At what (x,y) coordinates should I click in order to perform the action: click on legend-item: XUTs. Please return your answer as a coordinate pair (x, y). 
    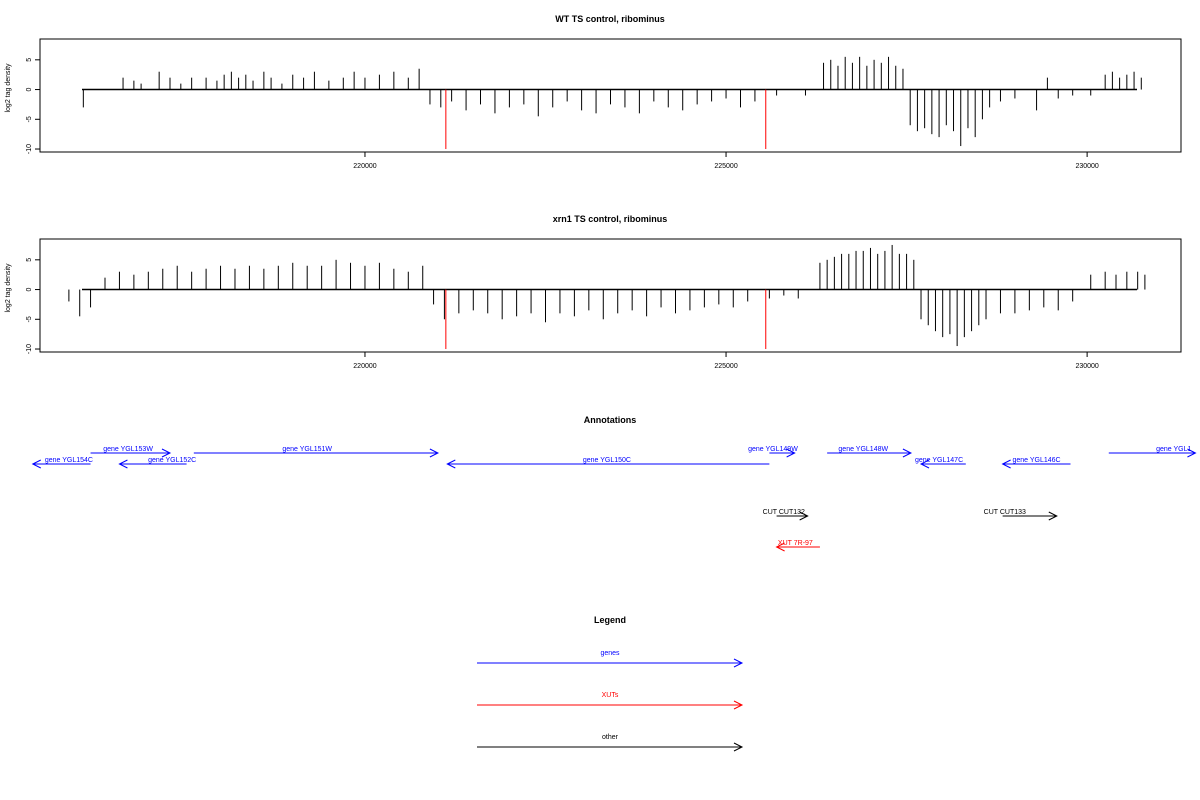
    Looking at the image, I should click on (610, 701).